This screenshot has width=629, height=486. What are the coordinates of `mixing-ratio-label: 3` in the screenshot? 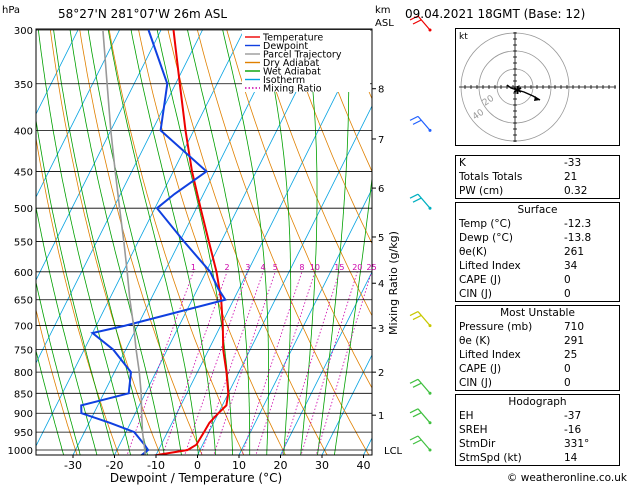 It's located at (247, 267).